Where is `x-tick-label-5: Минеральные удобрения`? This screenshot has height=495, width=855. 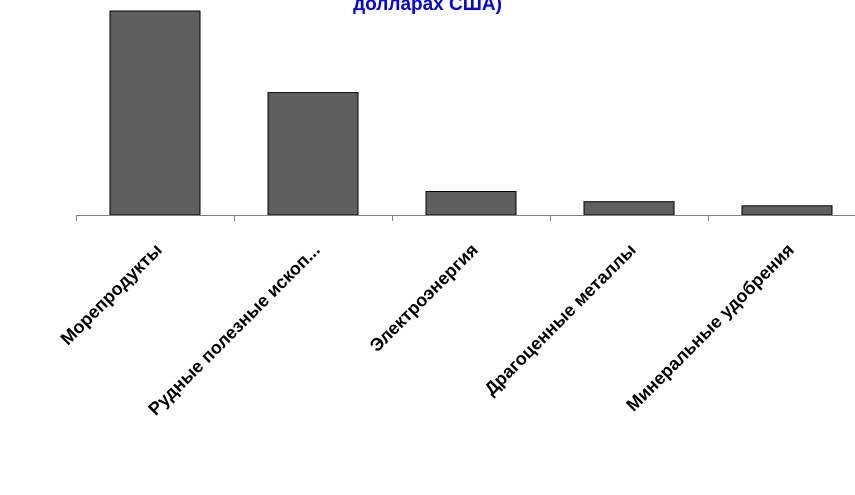
x-tick-label-5: Минеральные удобрения is located at coordinates (710, 328).